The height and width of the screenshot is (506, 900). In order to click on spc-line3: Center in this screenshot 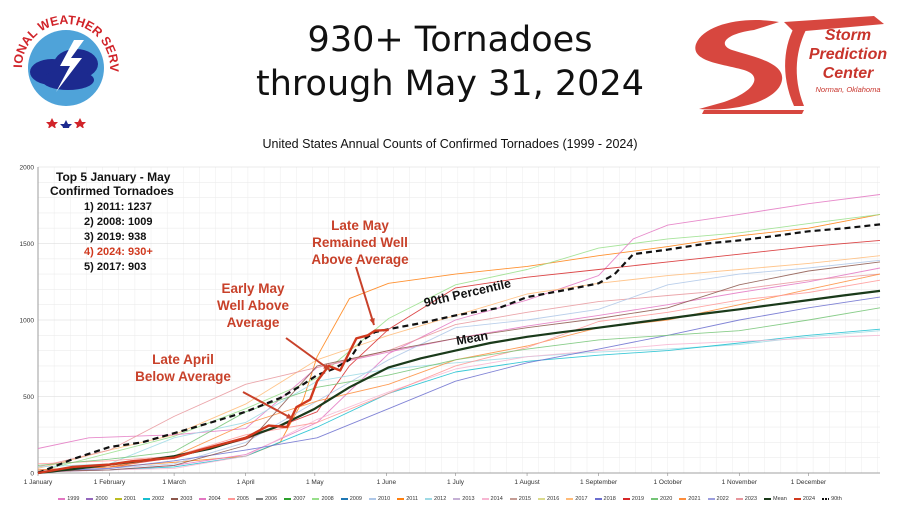, I will do `click(848, 73)`.